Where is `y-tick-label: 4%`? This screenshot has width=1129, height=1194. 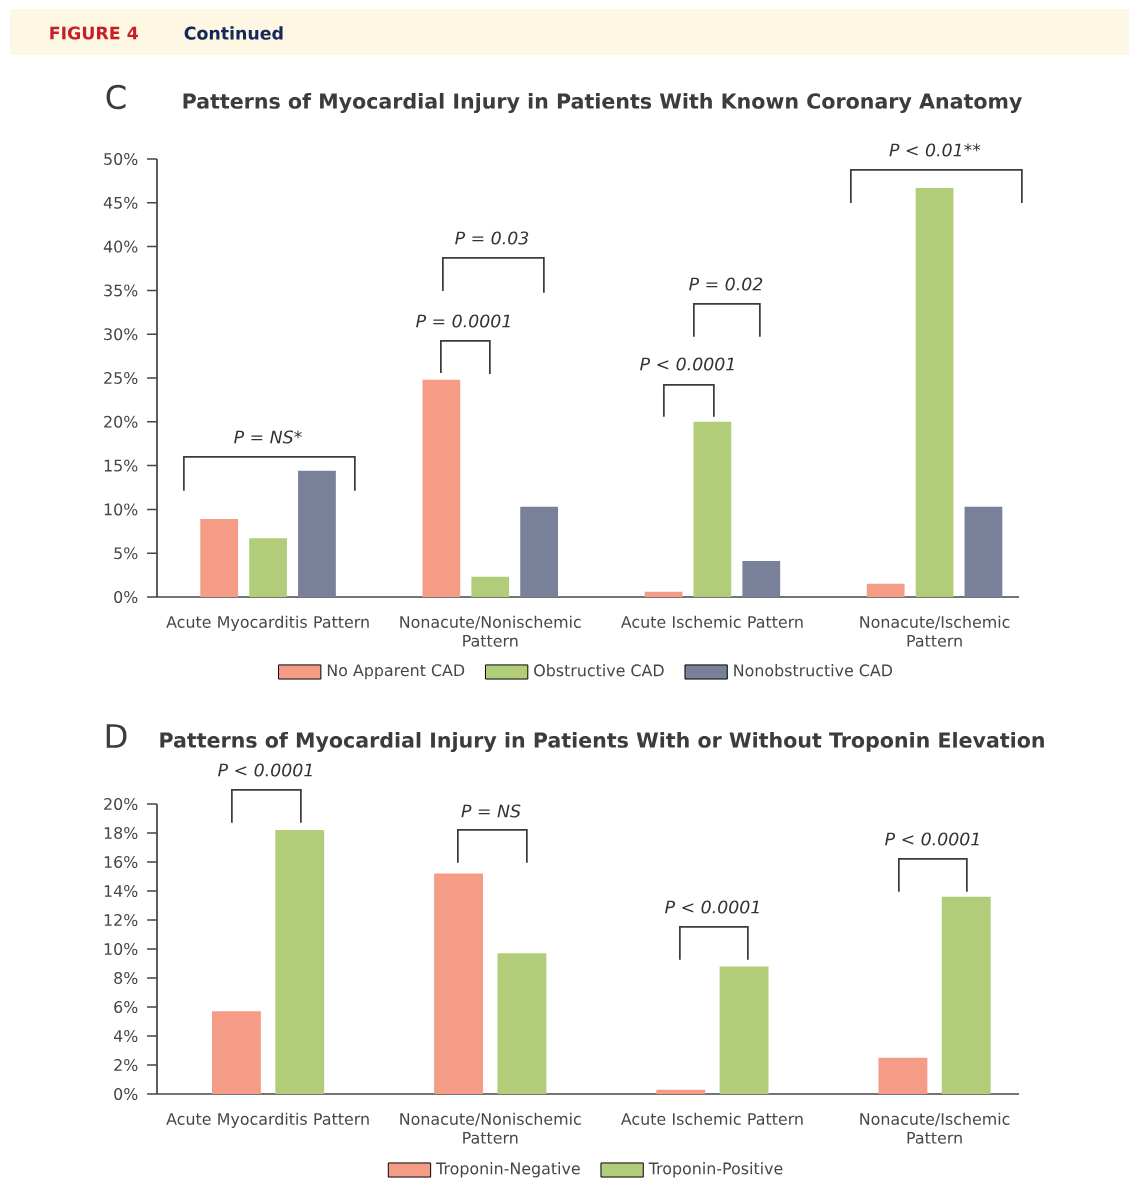 y-tick-label: 4% is located at coordinates (125, 1036).